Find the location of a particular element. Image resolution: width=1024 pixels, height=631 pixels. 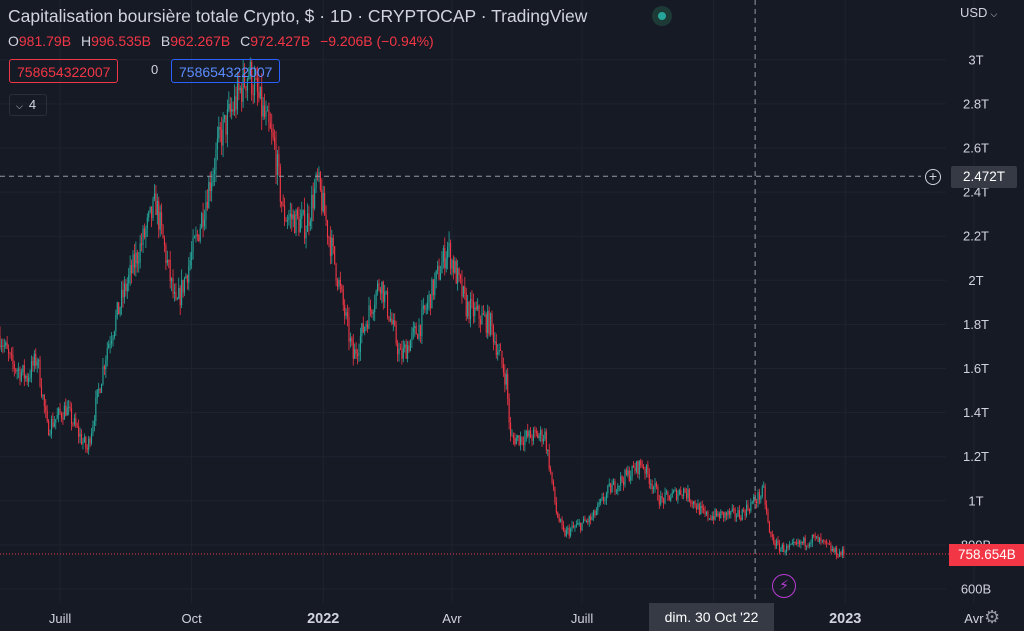

plus-circle-icon: + is located at coordinates (933, 177).